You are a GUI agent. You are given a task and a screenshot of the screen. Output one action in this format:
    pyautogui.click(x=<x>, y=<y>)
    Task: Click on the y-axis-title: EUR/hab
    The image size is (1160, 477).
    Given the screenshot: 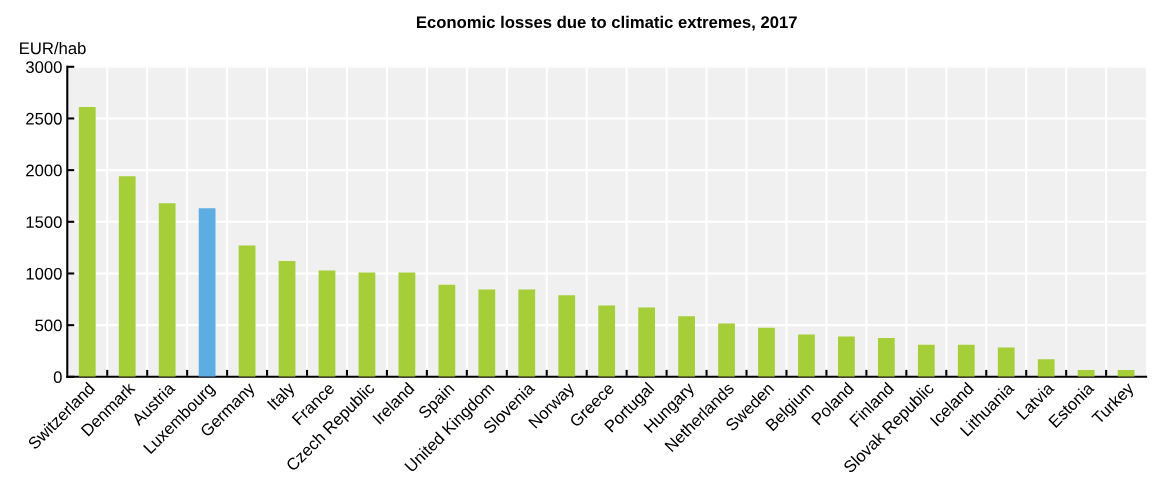 What is the action you would take?
    pyautogui.click(x=53, y=48)
    